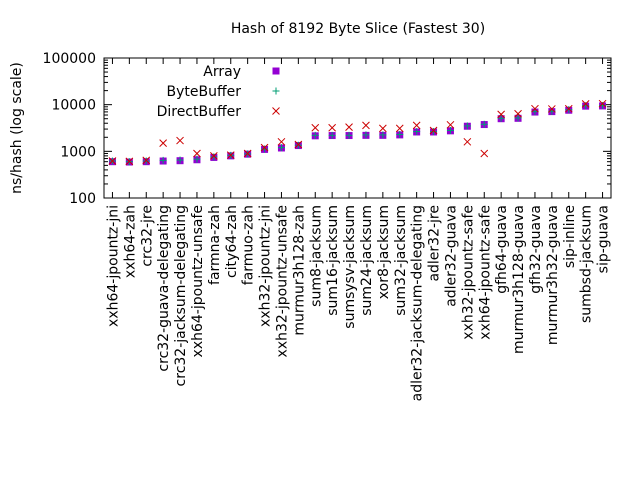 The image size is (640, 480). I want to click on y-tick-label: 100, so click(82, 199).